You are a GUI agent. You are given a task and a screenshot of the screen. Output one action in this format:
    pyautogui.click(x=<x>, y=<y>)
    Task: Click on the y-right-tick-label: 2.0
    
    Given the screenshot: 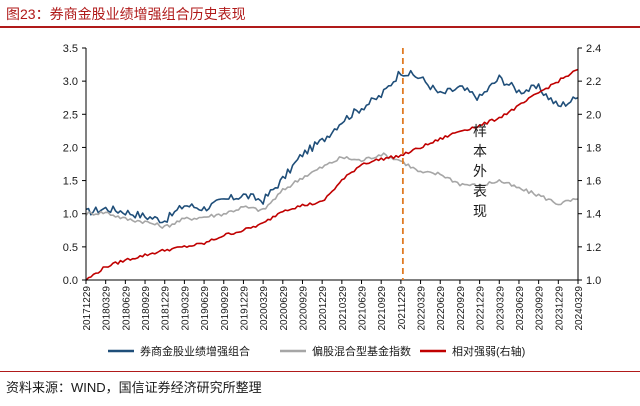 What is the action you would take?
    pyautogui.click(x=593, y=115)
    